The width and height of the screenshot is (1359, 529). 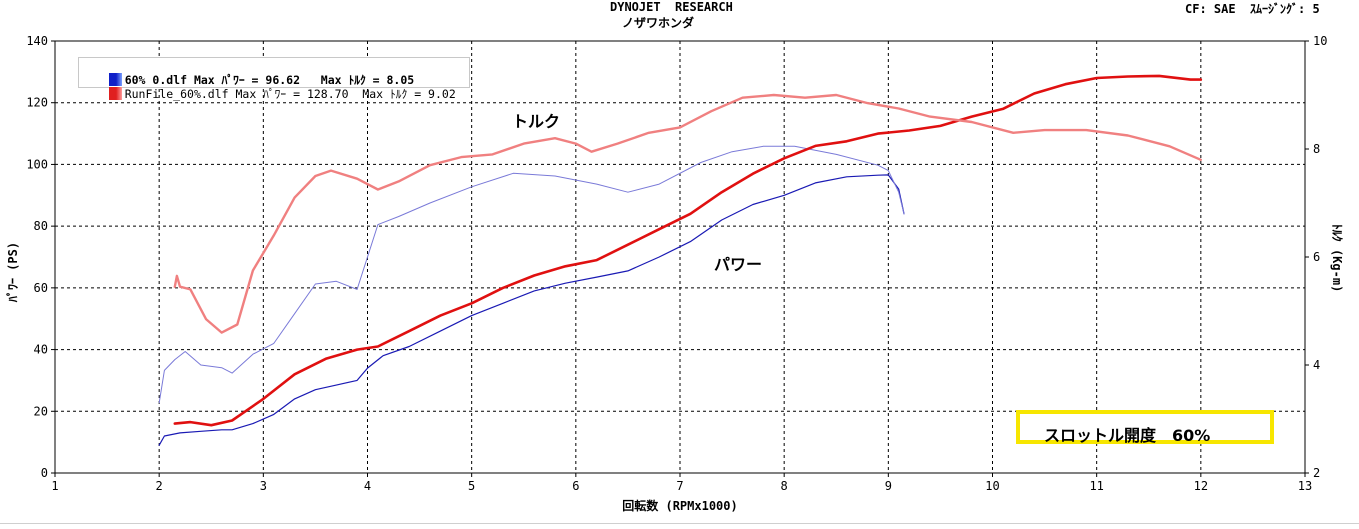 I want to click on x-tick-label: 8, so click(x=784, y=486).